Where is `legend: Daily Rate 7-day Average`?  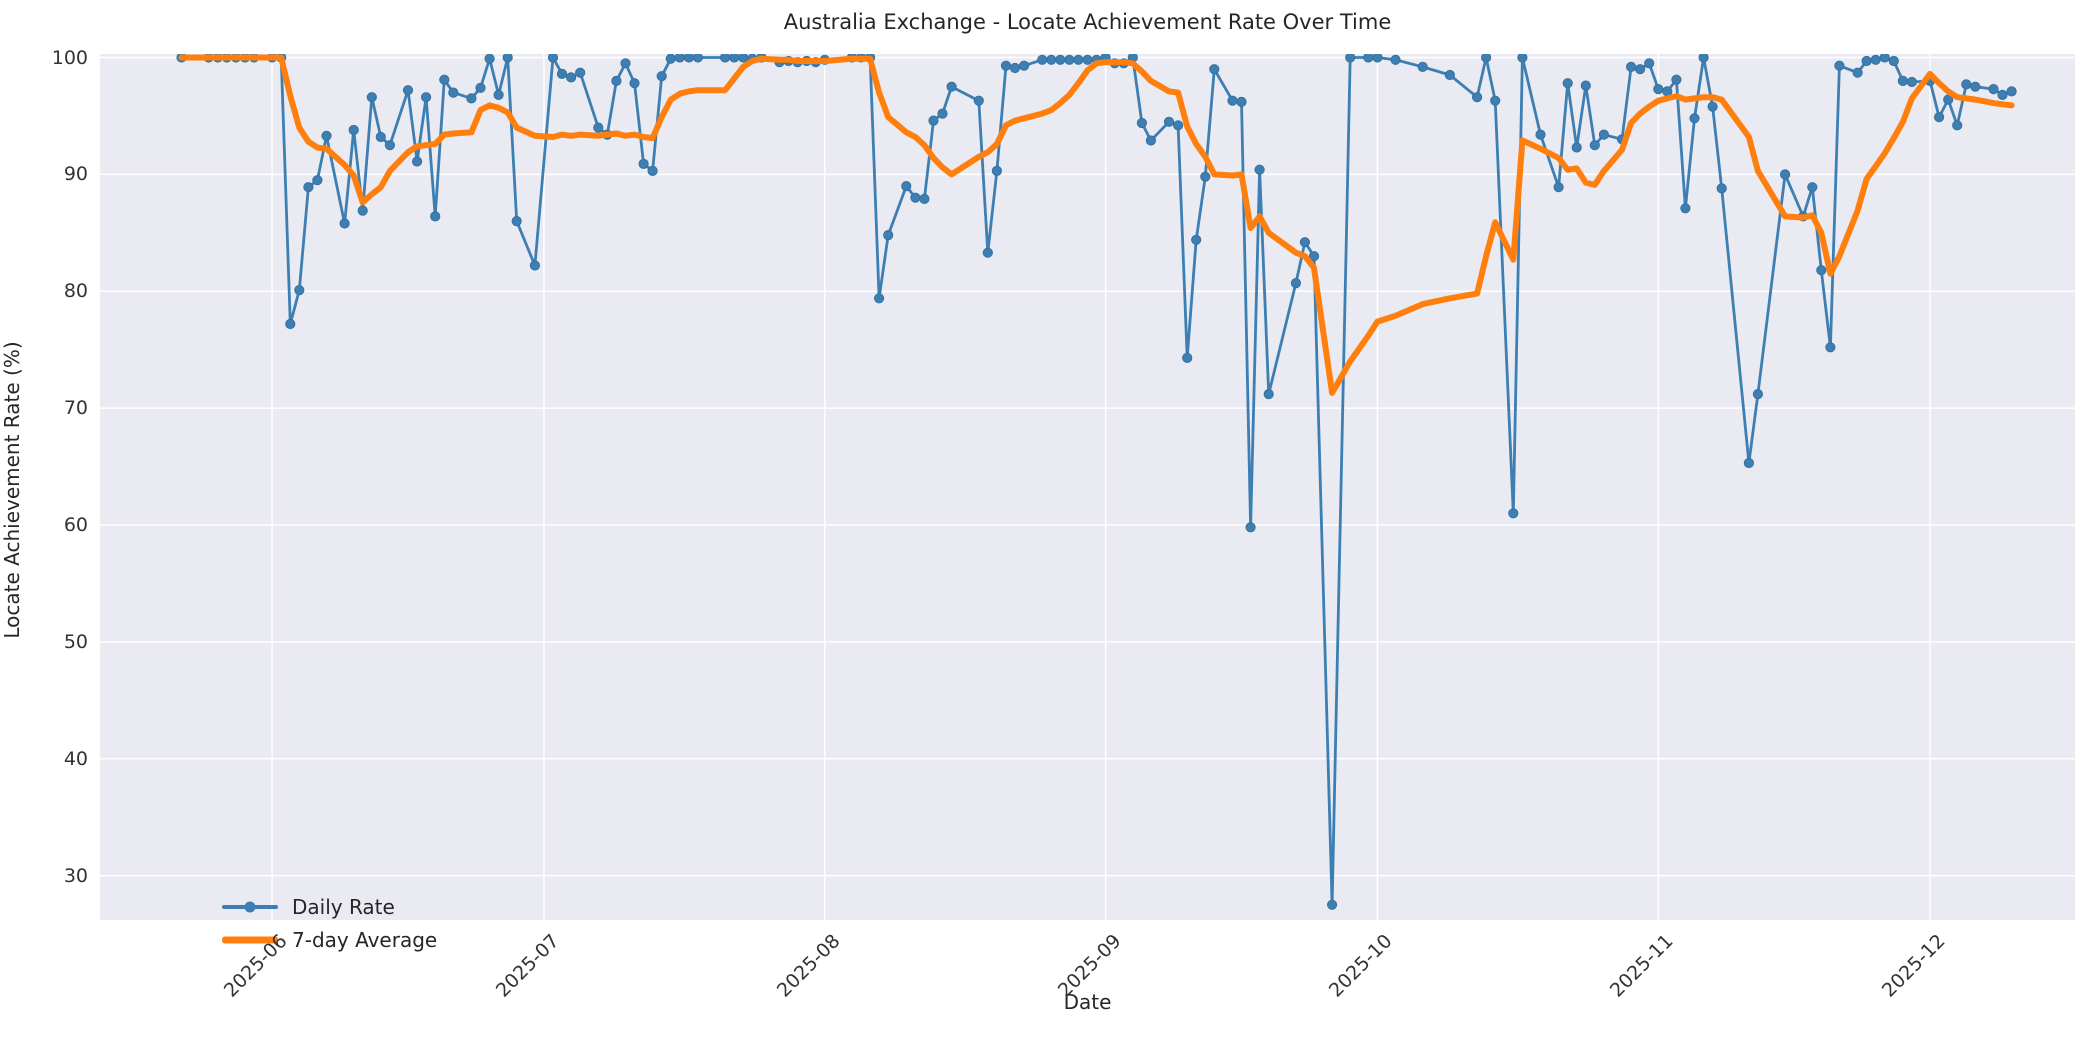
legend: Daily Rate 7-day Average is located at coordinates (329, 923).